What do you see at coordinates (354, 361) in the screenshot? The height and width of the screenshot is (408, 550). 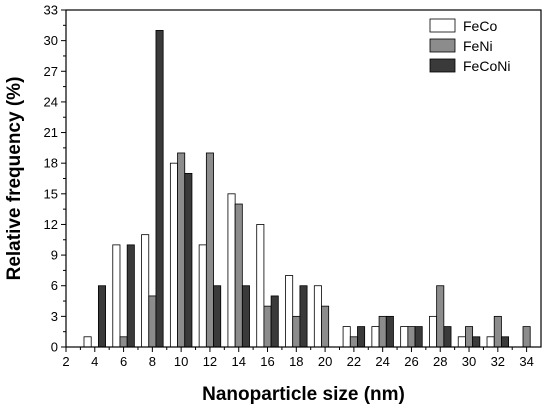 I see `x-tick-label: 22` at bounding box center [354, 361].